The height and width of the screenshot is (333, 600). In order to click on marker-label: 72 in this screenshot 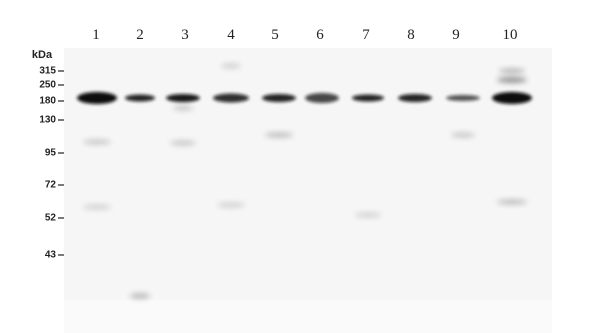, I will do `click(51, 185)`.